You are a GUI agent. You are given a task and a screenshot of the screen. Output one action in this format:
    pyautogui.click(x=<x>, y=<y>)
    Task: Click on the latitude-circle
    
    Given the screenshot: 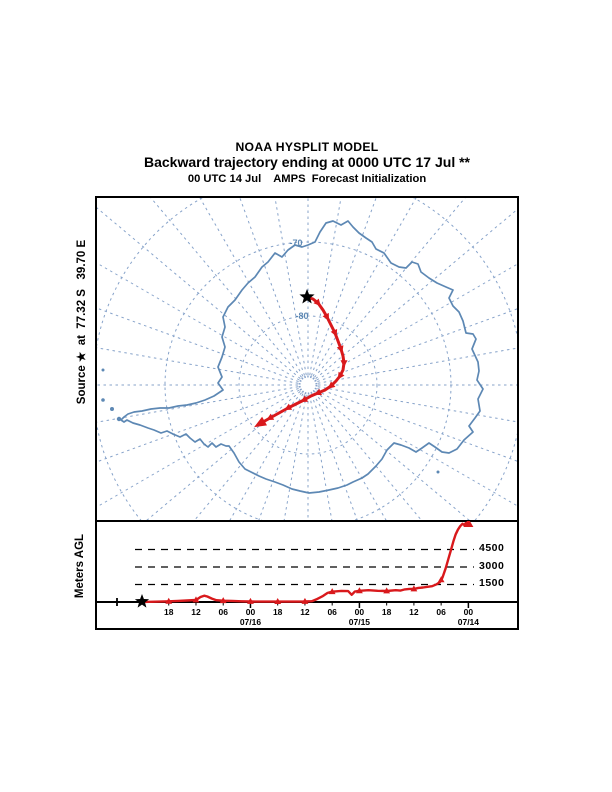 What is the action you would take?
    pyautogui.click(x=308, y=385)
    